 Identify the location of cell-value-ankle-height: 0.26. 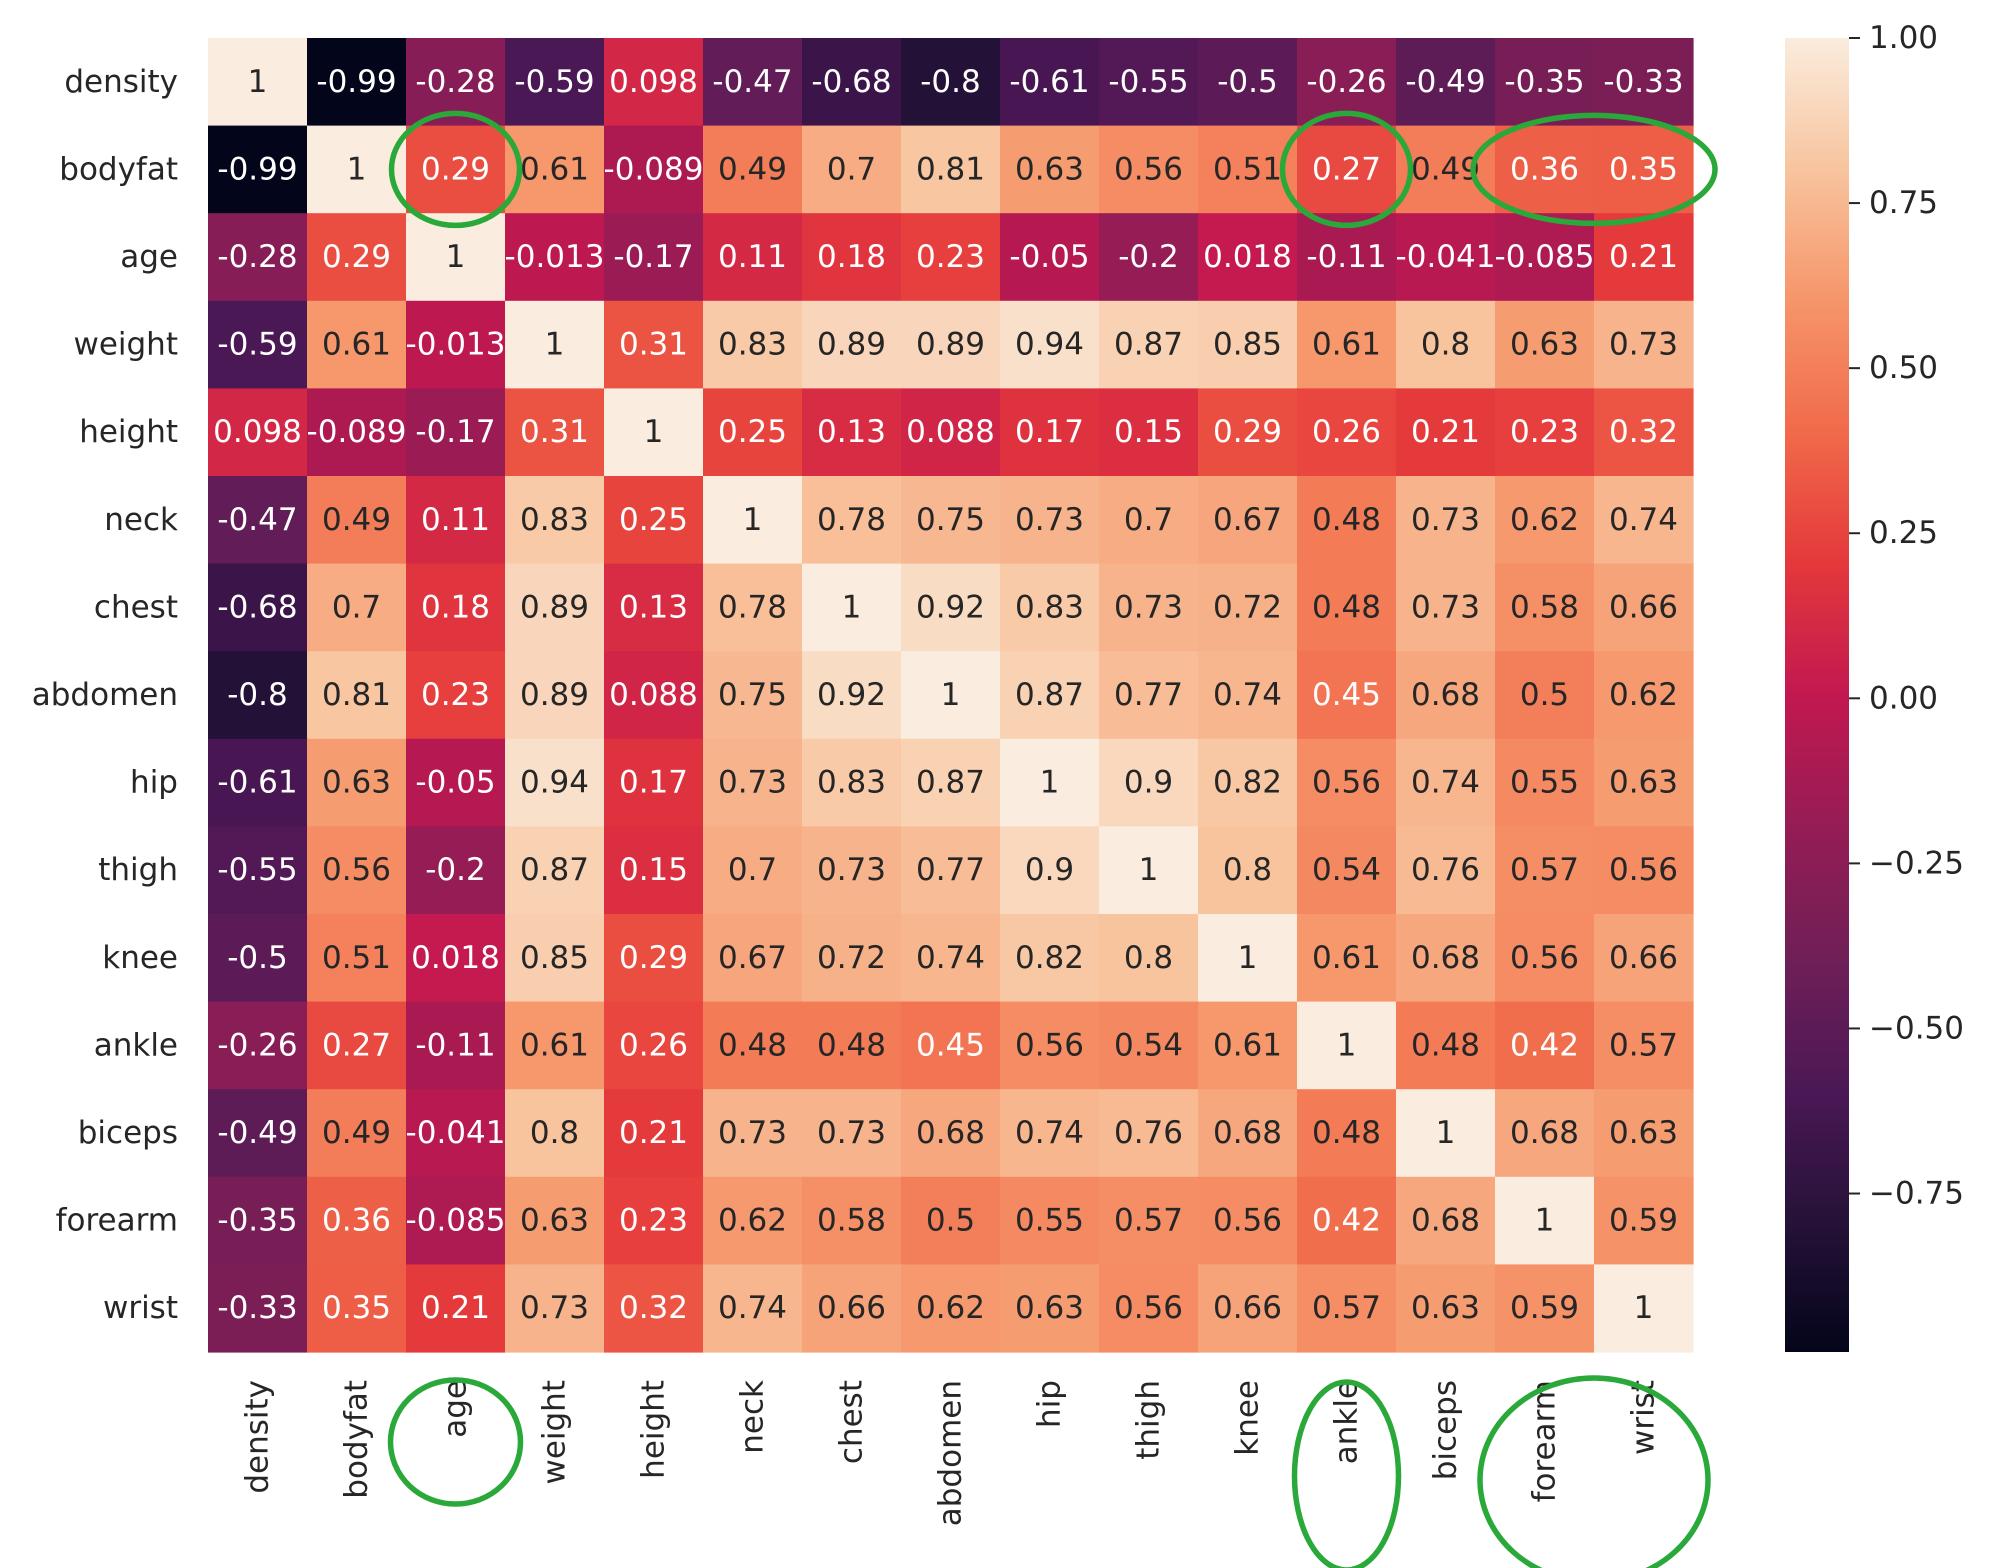
(653, 1045).